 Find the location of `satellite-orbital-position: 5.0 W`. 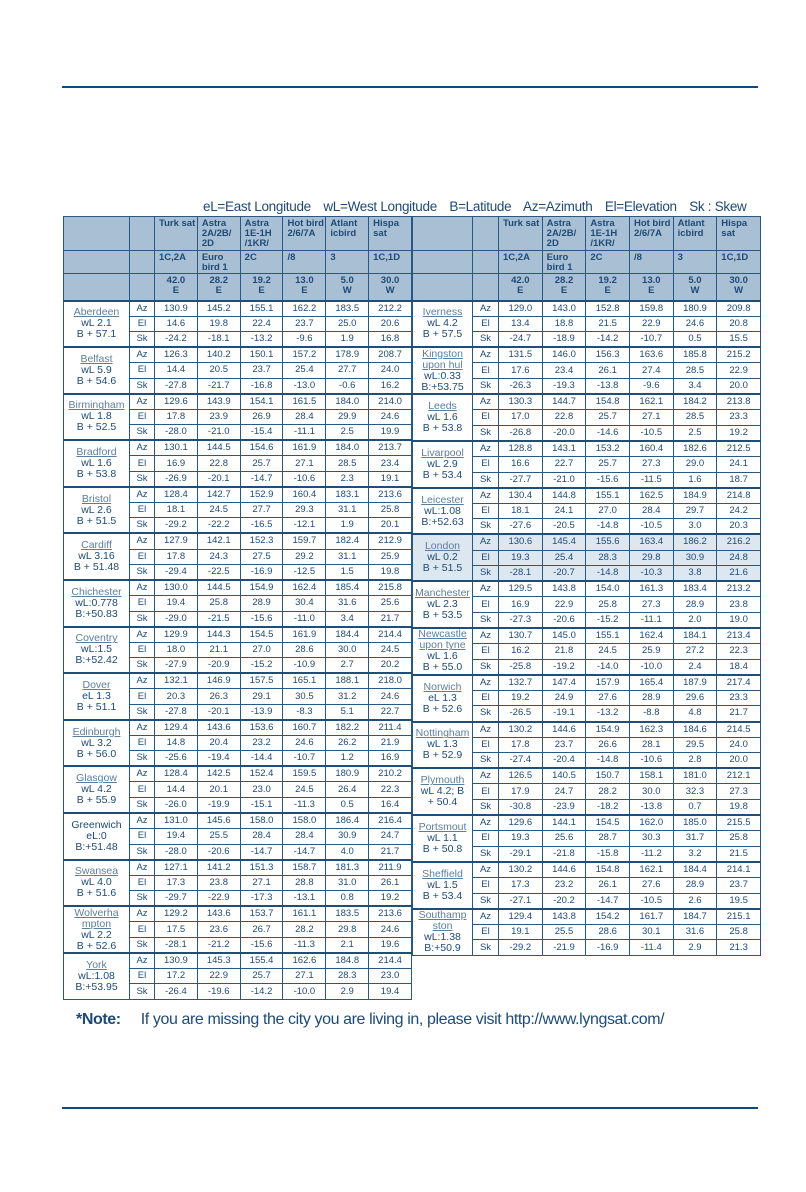

satellite-orbital-position: 5.0 W is located at coordinates (347, 287).